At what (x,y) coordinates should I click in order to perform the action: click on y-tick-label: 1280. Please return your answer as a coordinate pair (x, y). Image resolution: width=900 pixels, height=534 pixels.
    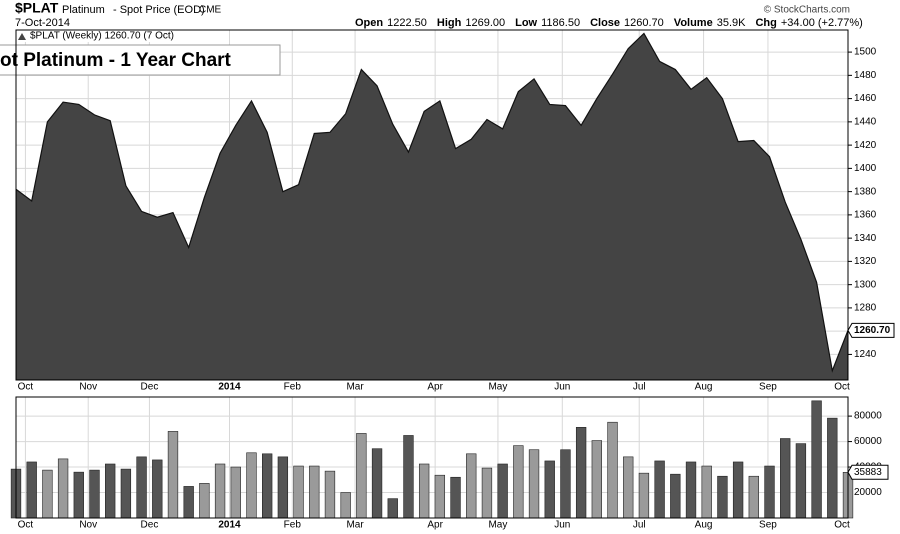
    Looking at the image, I should click on (865, 308).